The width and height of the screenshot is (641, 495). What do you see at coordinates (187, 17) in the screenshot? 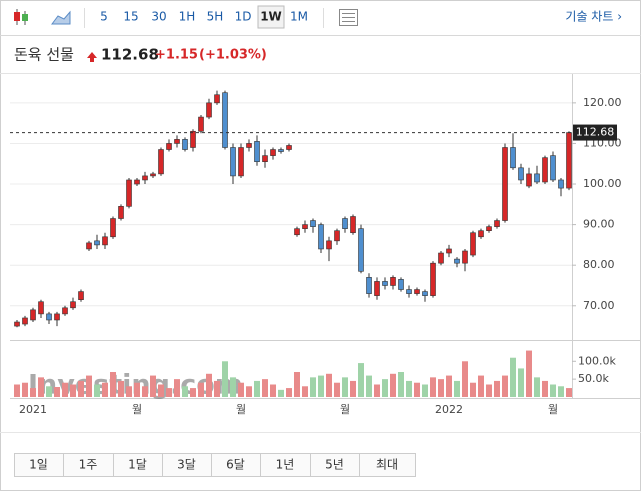
I see `interval-button: 1H` at bounding box center [187, 17].